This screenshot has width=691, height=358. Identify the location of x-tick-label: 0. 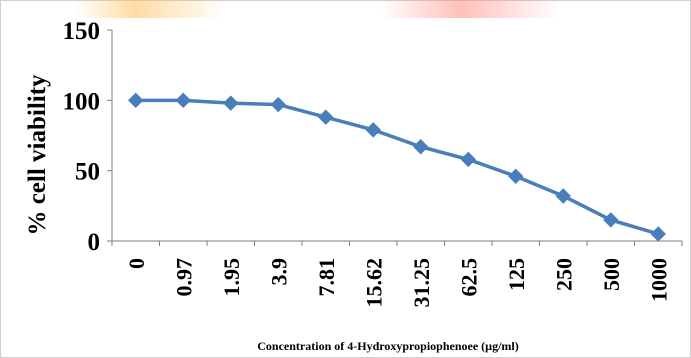
(136, 263).